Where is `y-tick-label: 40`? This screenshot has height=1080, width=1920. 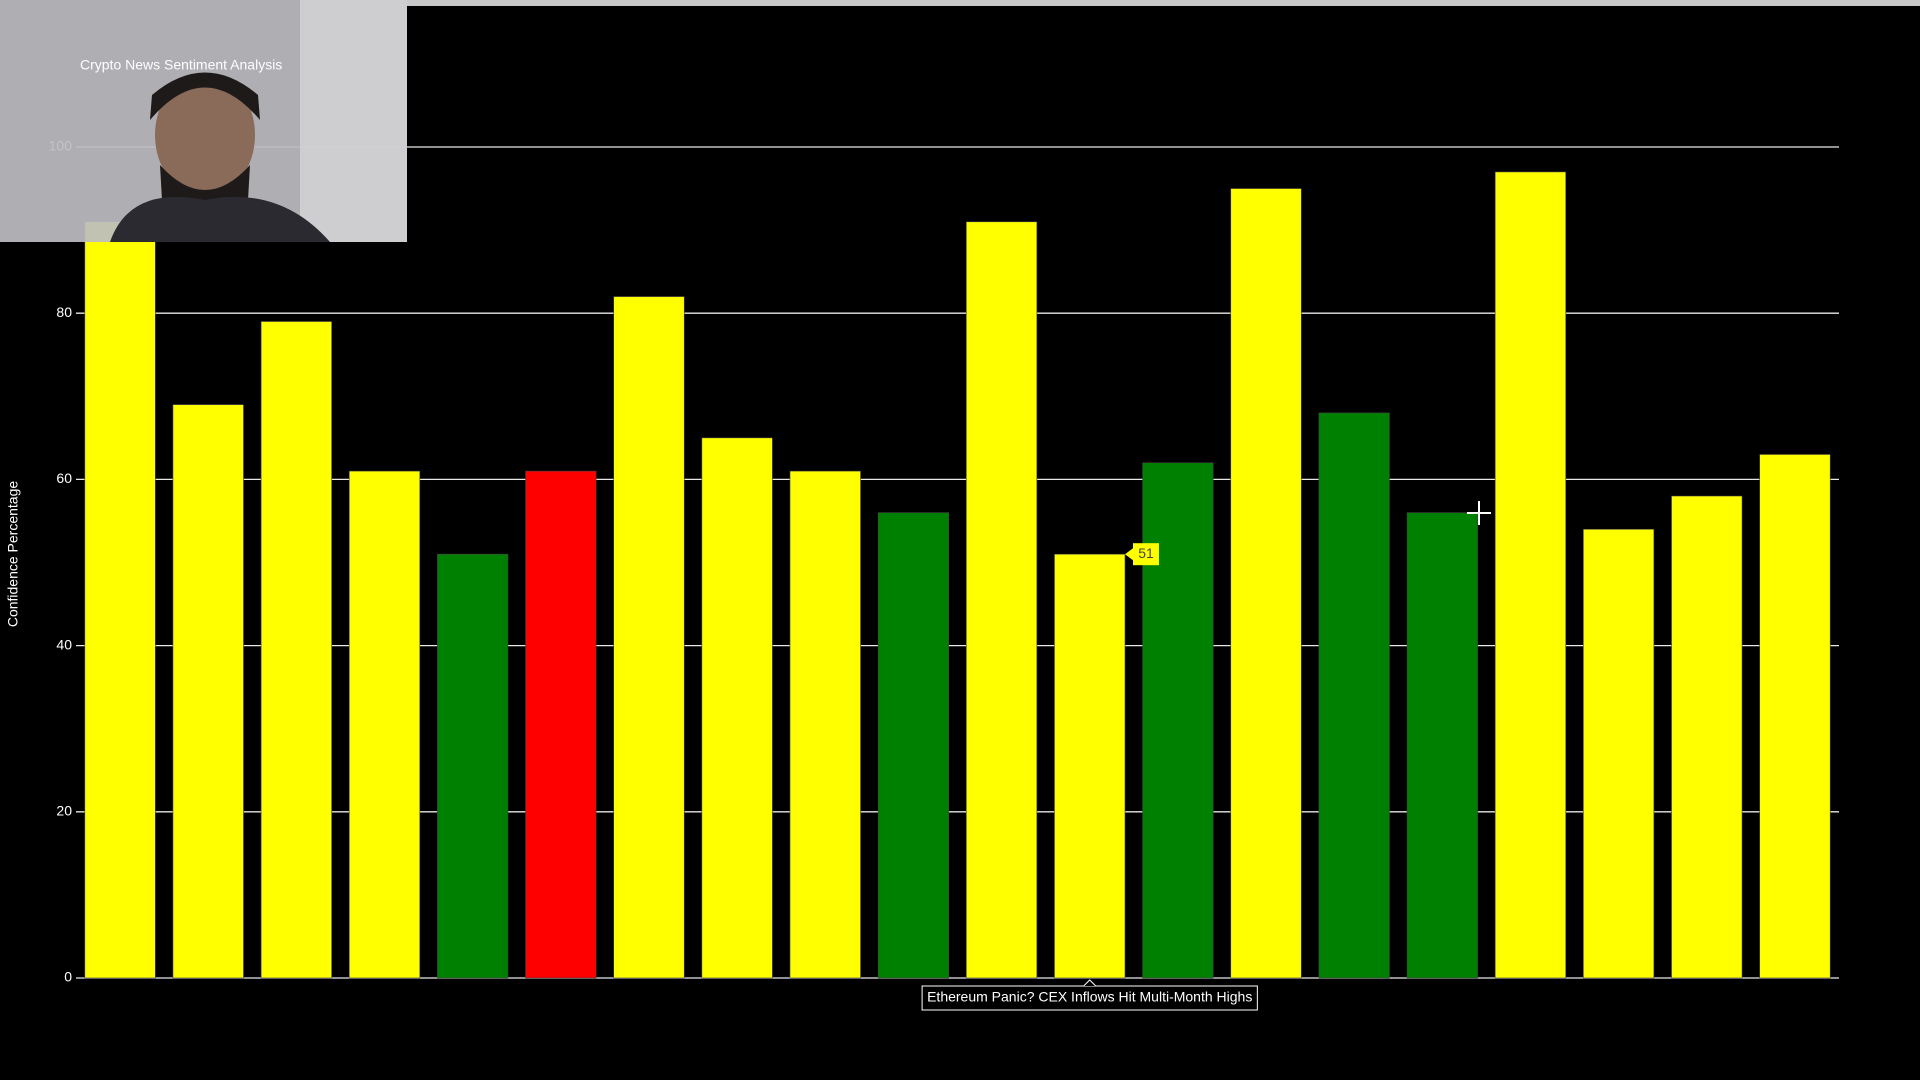 y-tick-label: 40 is located at coordinates (64, 644).